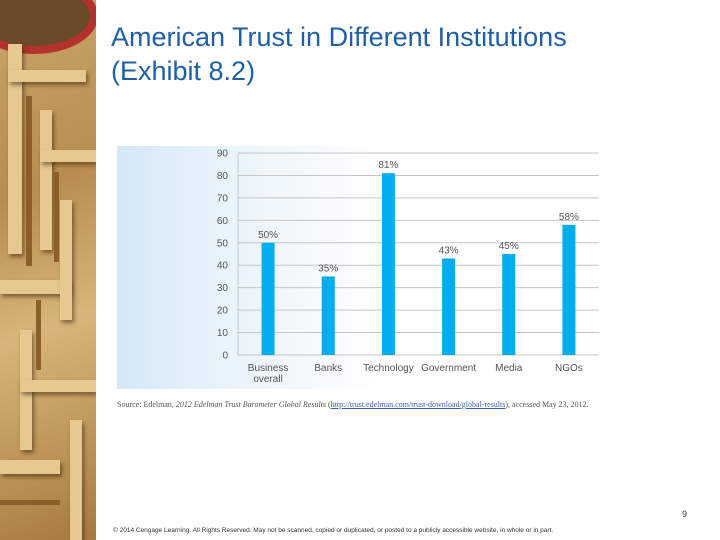 The height and width of the screenshot is (540, 720). I want to click on source-open-paren: (, so click(328, 404).